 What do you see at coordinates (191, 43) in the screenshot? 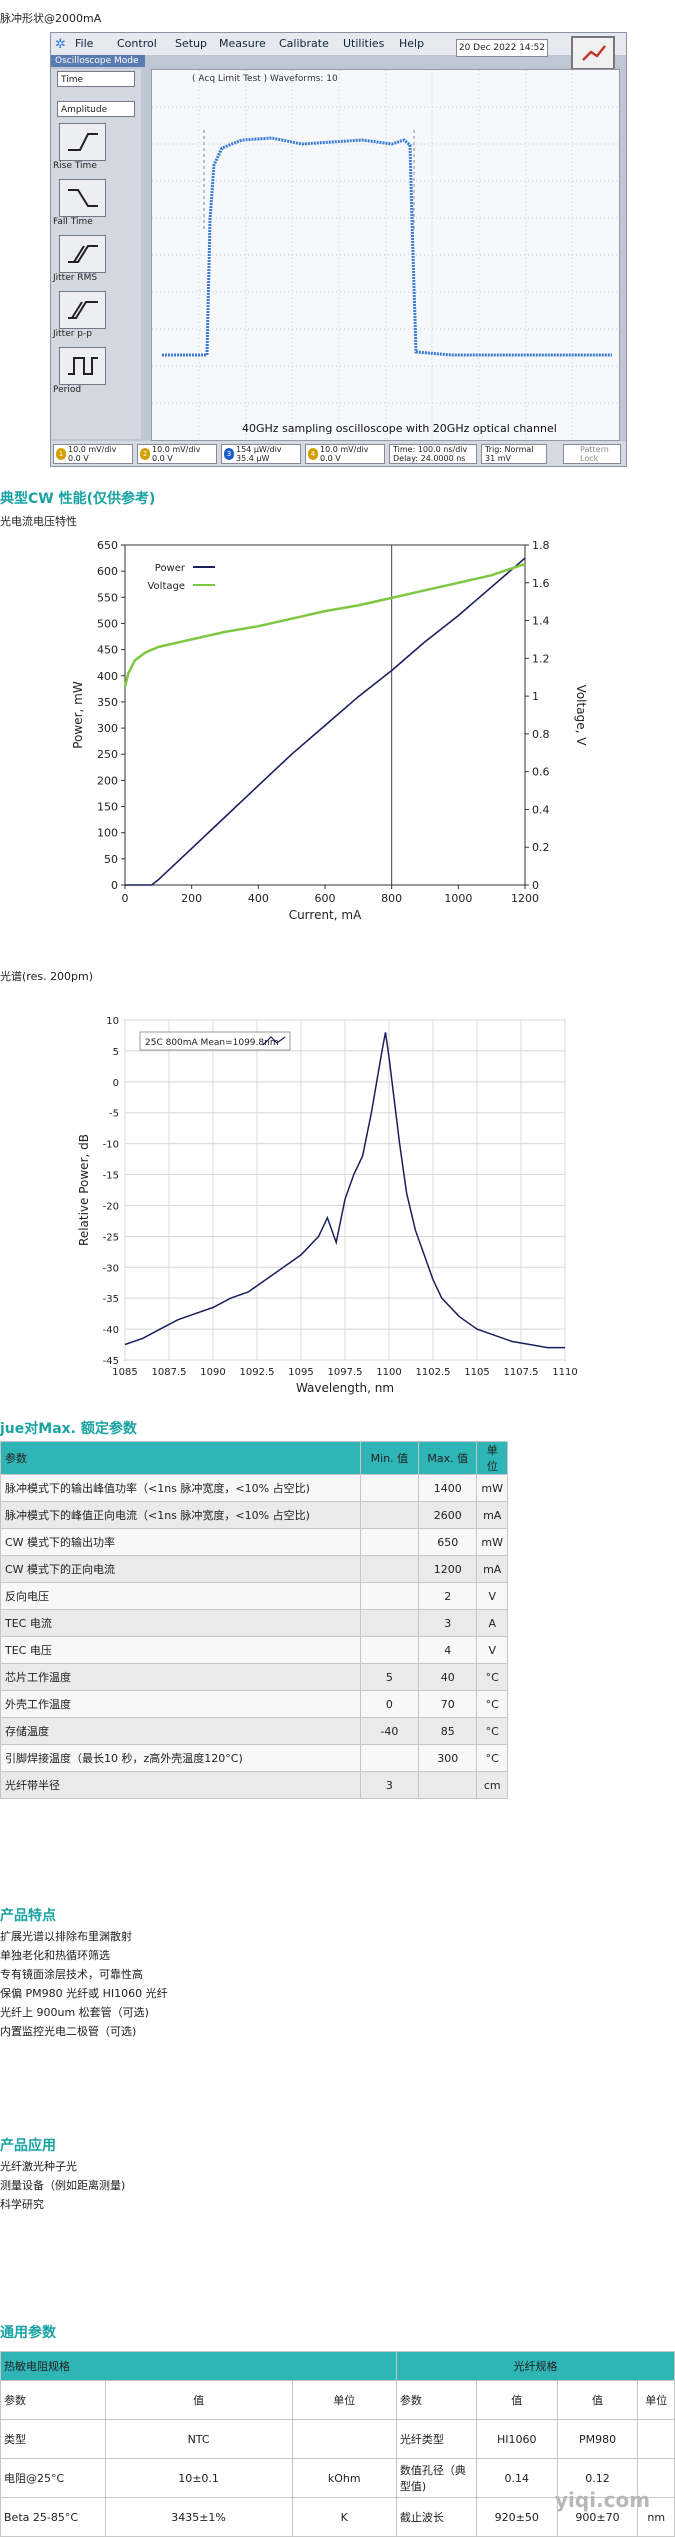
I see `menu-setup: Setup` at bounding box center [191, 43].